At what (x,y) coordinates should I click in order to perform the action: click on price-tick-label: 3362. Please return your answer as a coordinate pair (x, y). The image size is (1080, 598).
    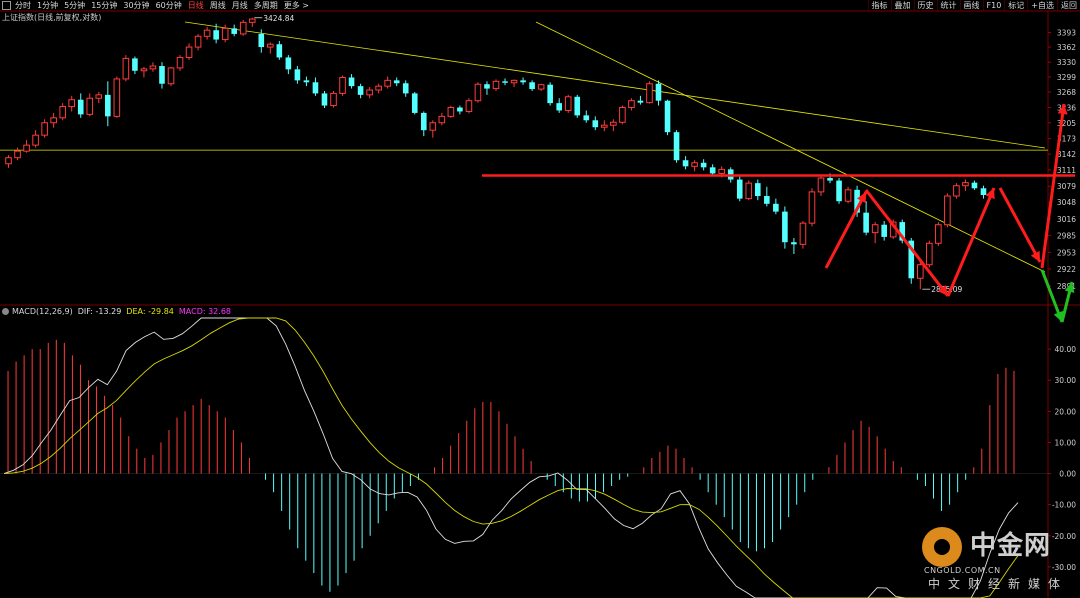
    Looking at the image, I should click on (1066, 47).